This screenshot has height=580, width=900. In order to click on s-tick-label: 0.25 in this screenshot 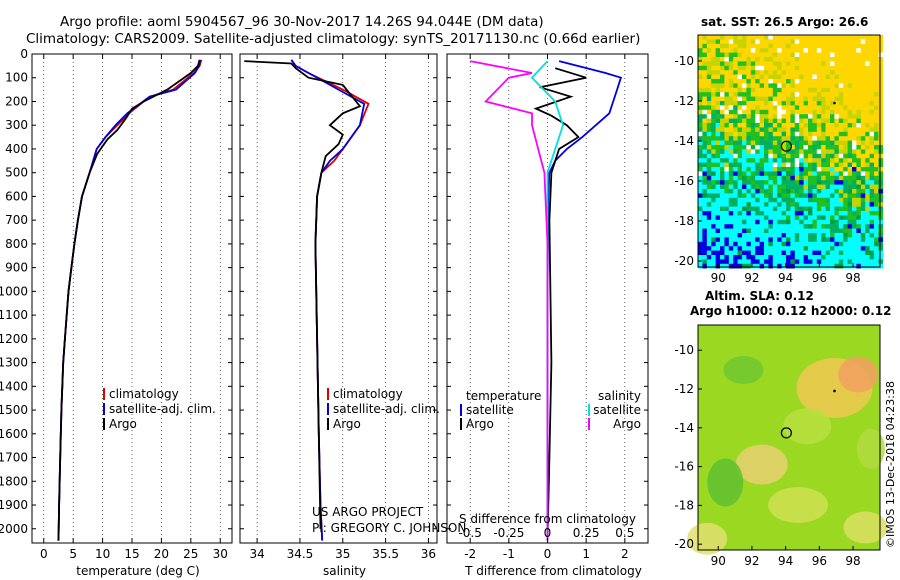, I will do `click(586, 533)`.